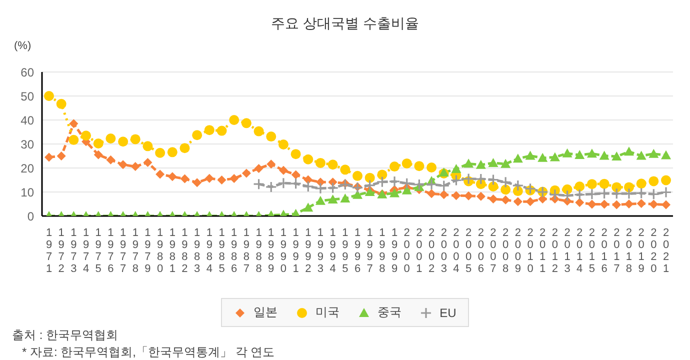 Image resolution: width=690 pixels, height=360 pixels. I want to click on x-tick-label: 1981, so click(172, 251).